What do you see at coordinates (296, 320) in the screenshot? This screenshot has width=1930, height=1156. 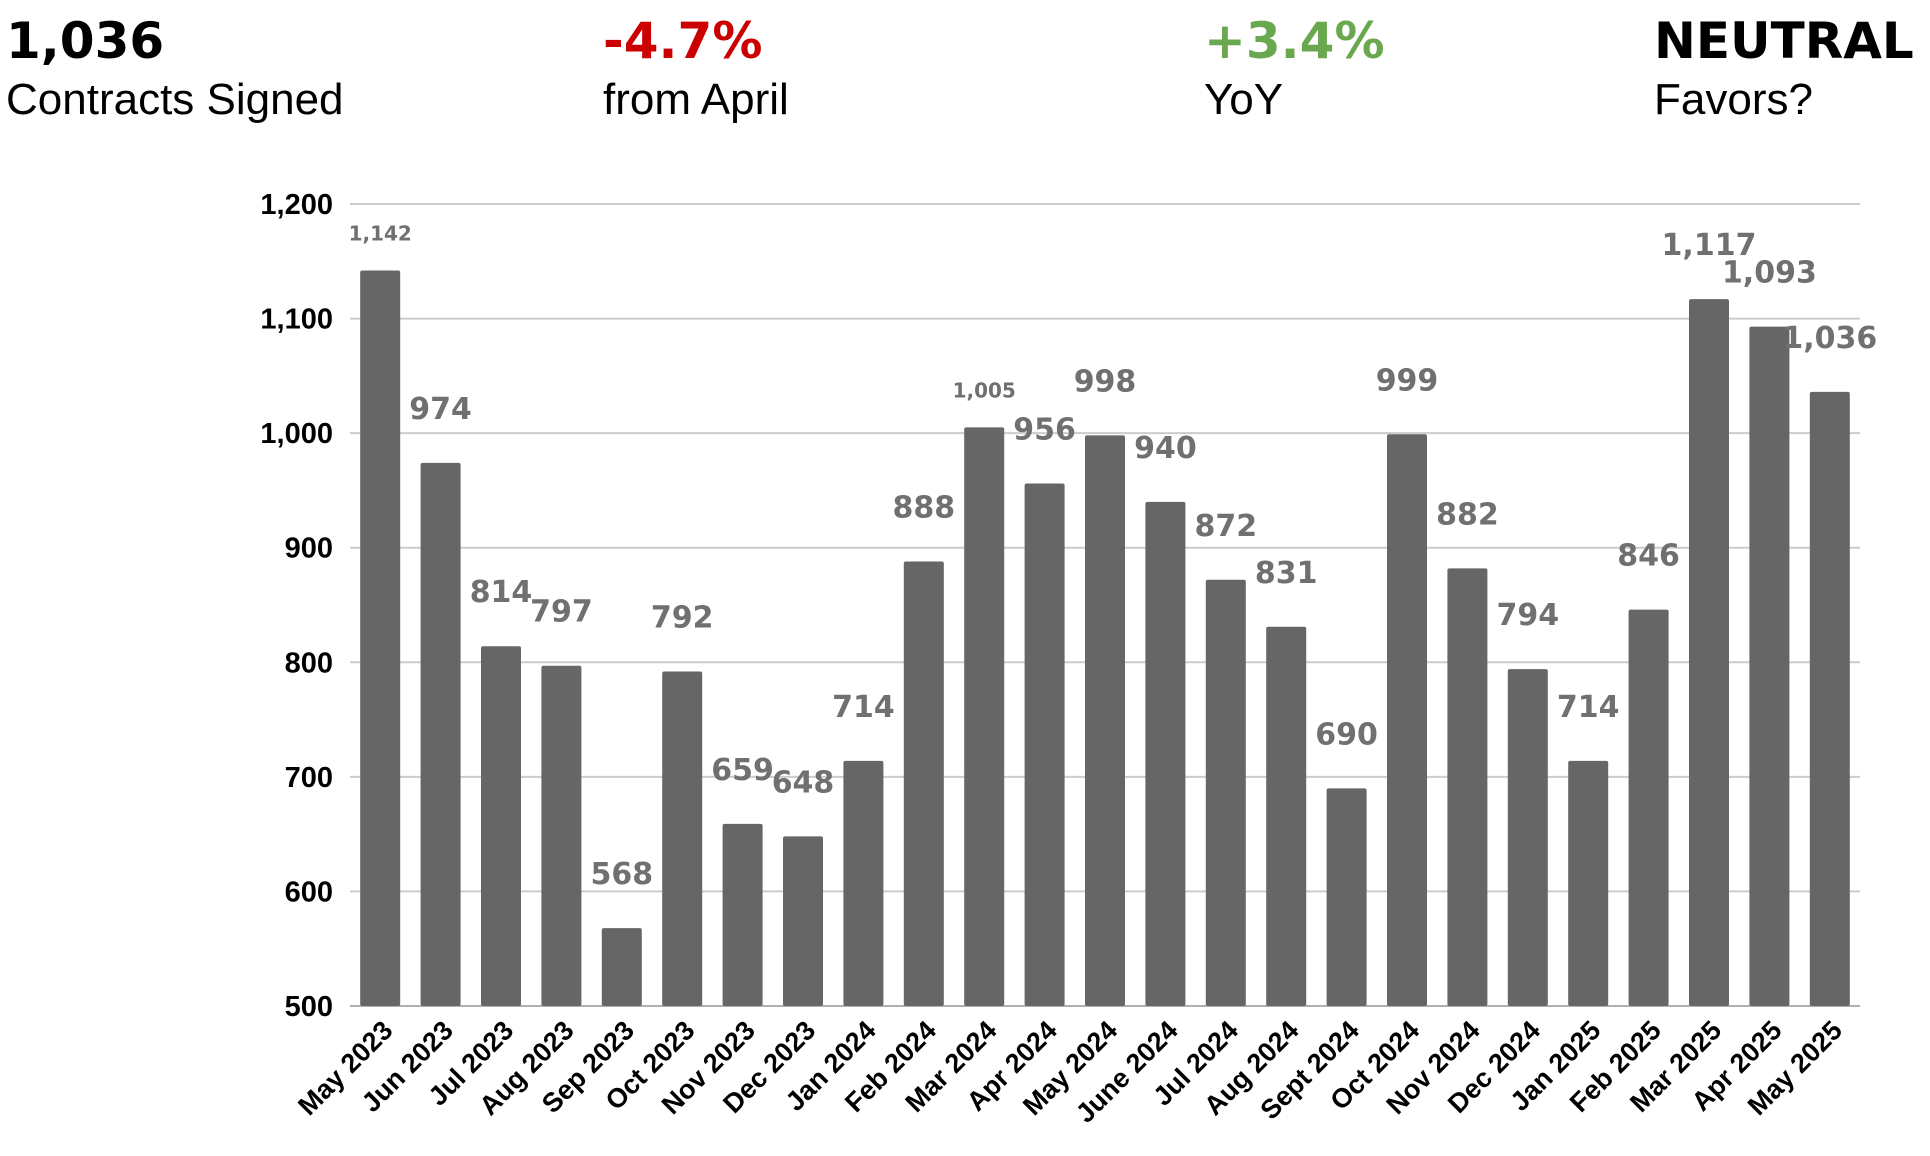 I see `y-tick-label: 1,100` at bounding box center [296, 320].